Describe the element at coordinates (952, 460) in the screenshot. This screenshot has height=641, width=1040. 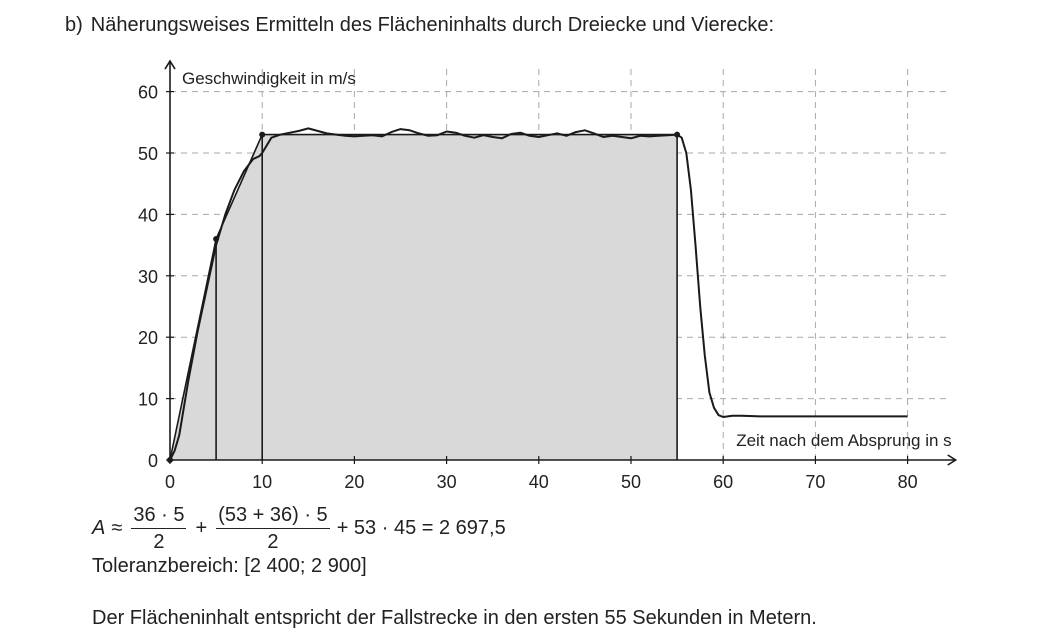
I see `x-axis-arrow` at that location.